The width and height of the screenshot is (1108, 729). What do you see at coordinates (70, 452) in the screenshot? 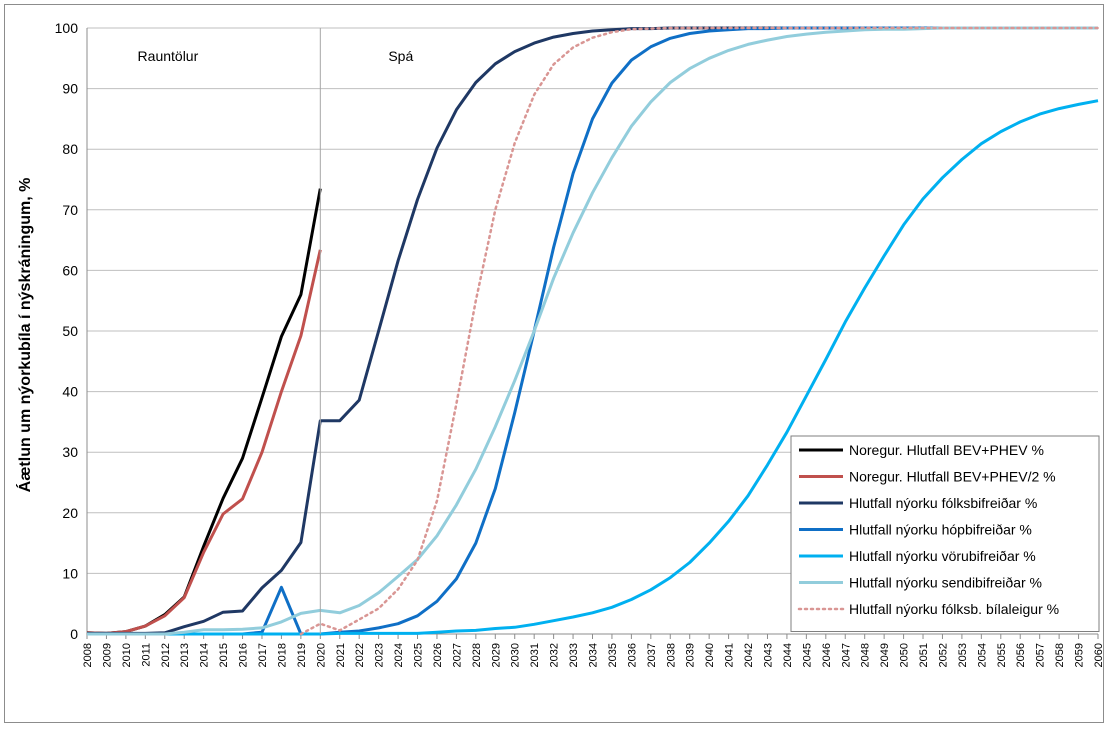
I see `y-tick-label: 30` at bounding box center [70, 452].